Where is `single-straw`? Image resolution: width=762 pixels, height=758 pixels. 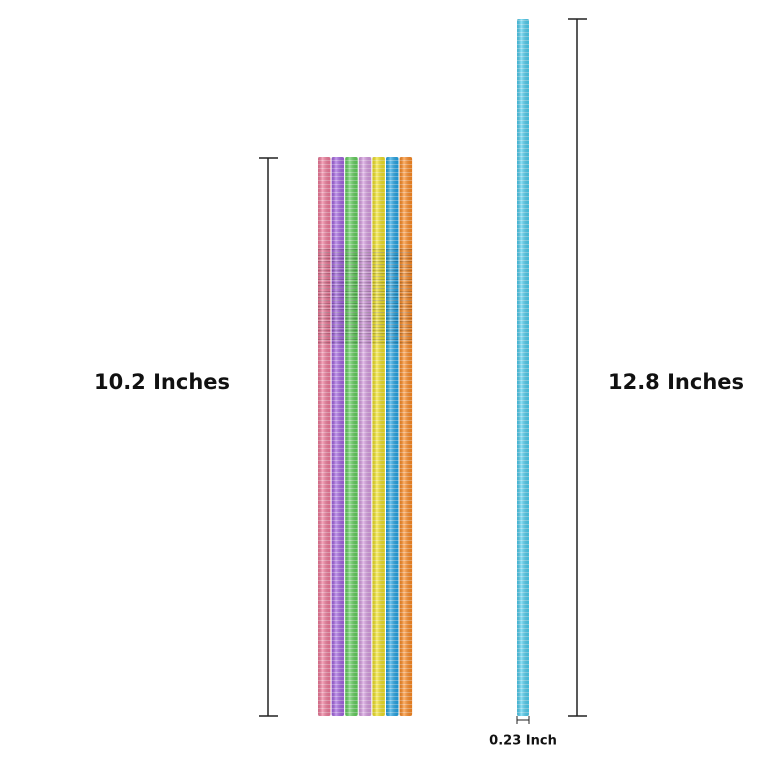
single-straw is located at coordinates (523, 367).